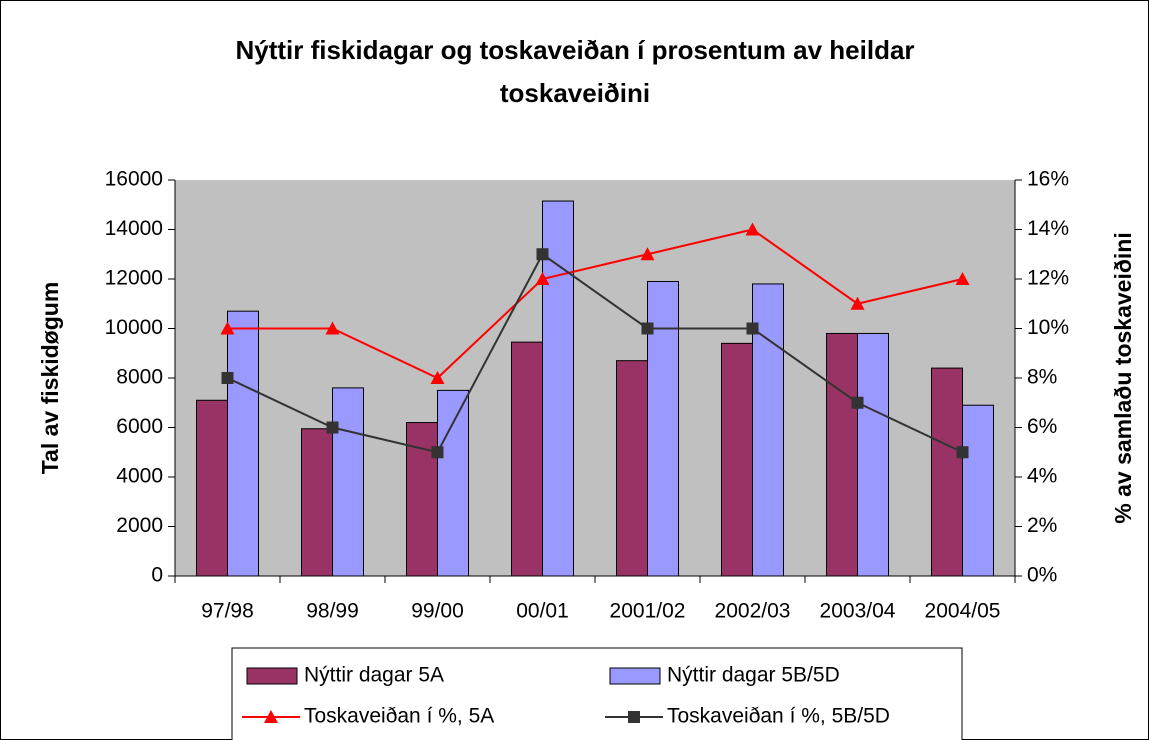 This screenshot has width=1149, height=740. I want to click on y2-axis-label: % av samlaðu toskaveiðini, so click(1123, 377).